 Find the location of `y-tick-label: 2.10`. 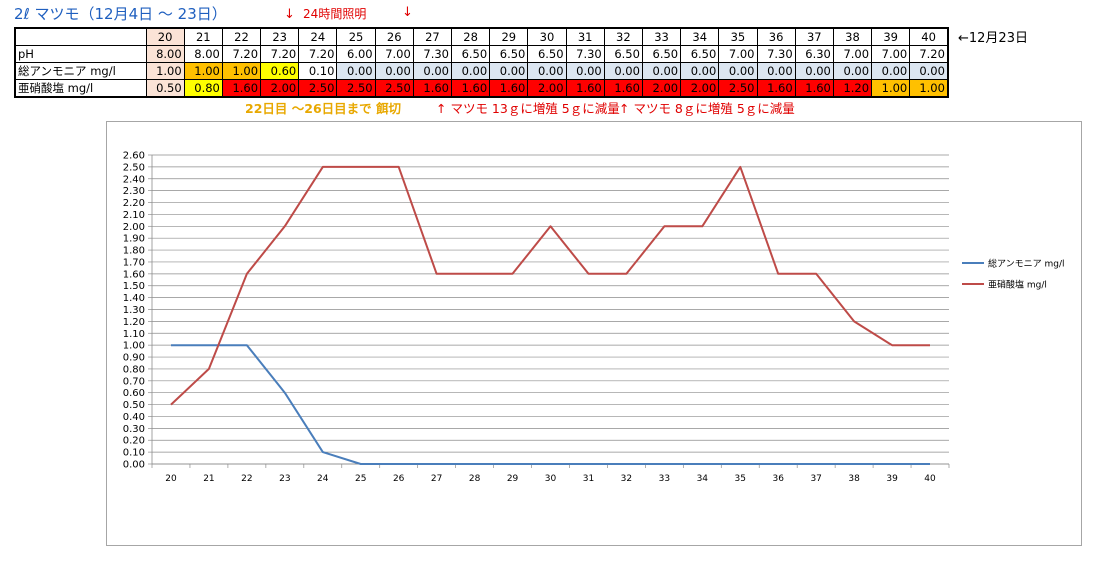

y-tick-label: 2.10 is located at coordinates (134, 215).